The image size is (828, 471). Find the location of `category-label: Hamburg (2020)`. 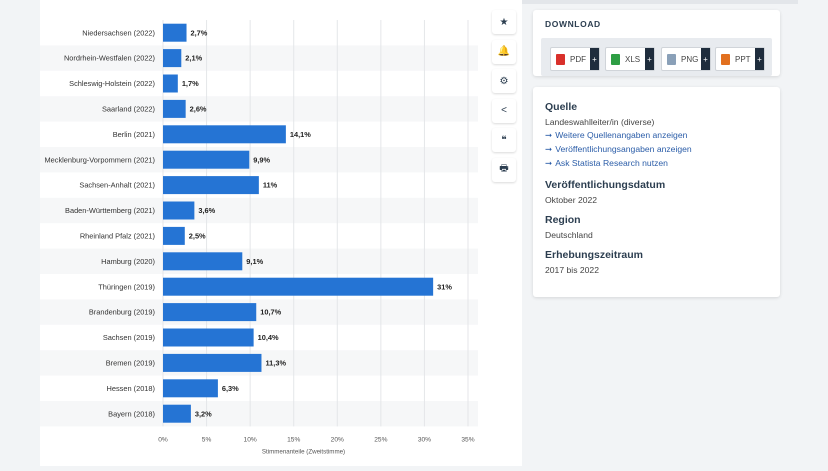

category-label: Hamburg (2020) is located at coordinates (128, 261).